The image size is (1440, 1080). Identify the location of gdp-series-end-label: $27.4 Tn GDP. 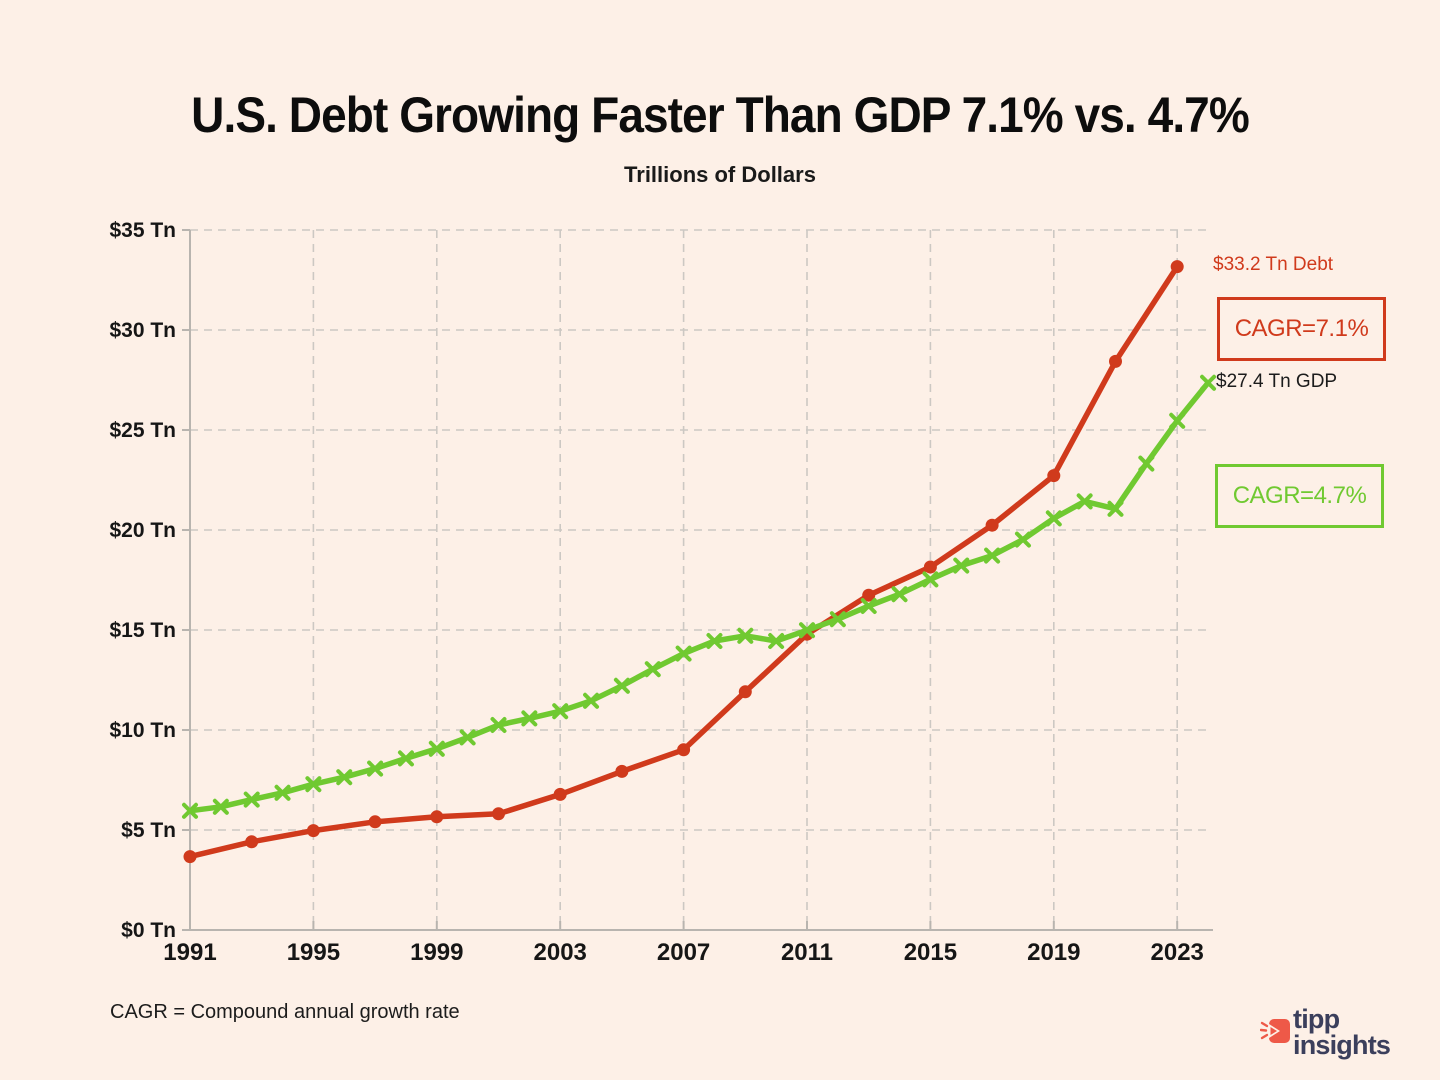
(1277, 381).